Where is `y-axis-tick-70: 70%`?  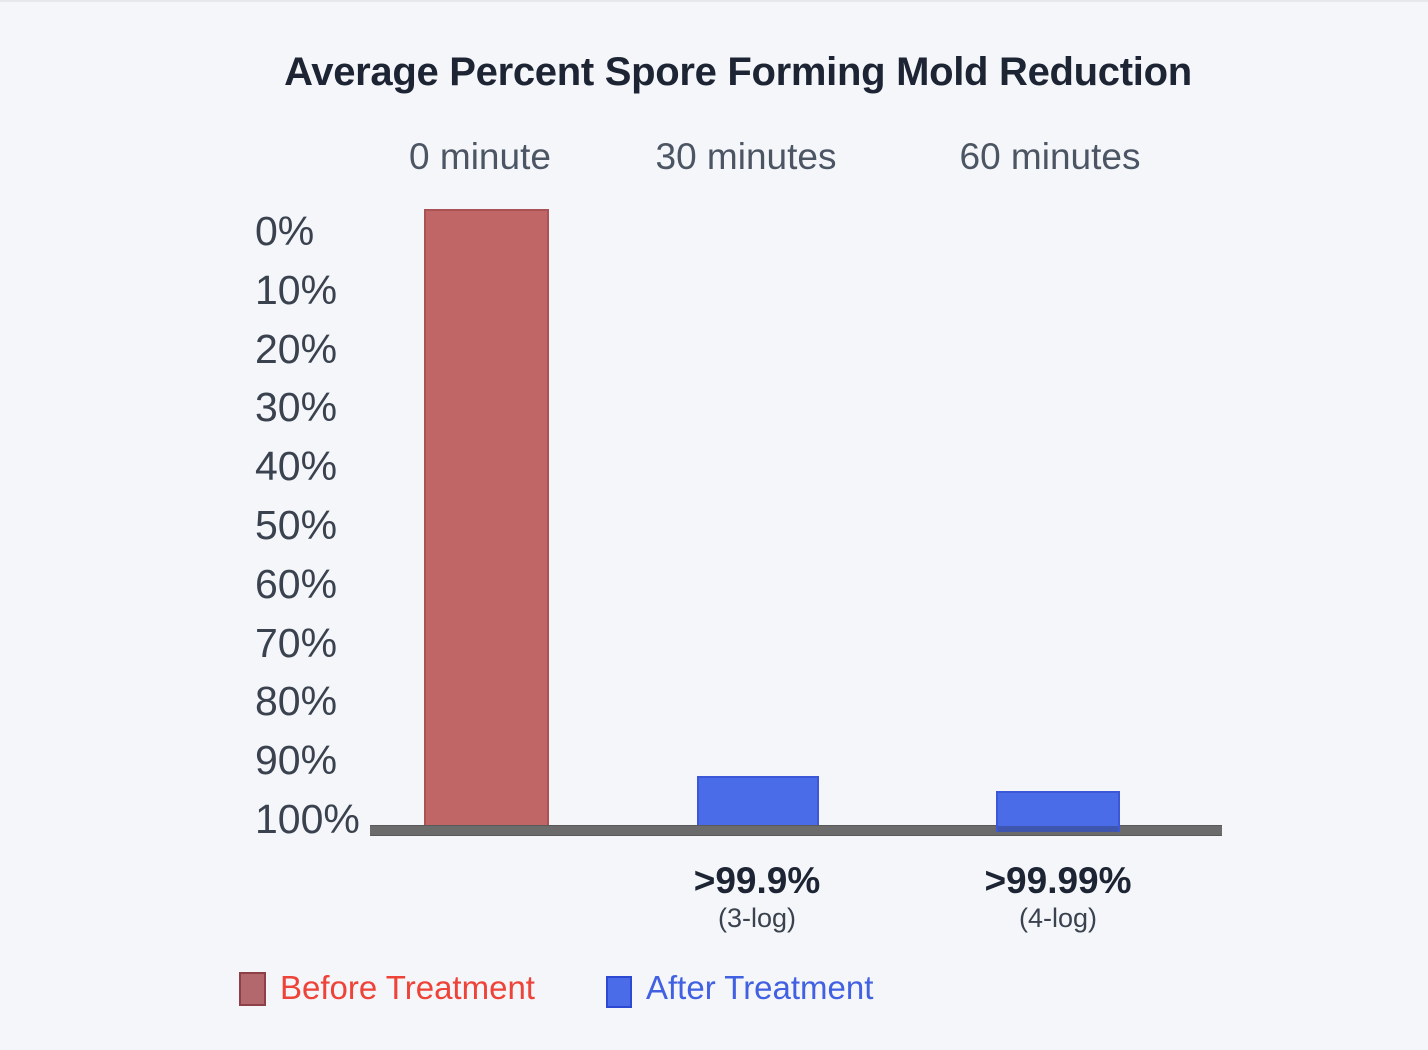
y-axis-tick-70: 70% is located at coordinates (296, 643).